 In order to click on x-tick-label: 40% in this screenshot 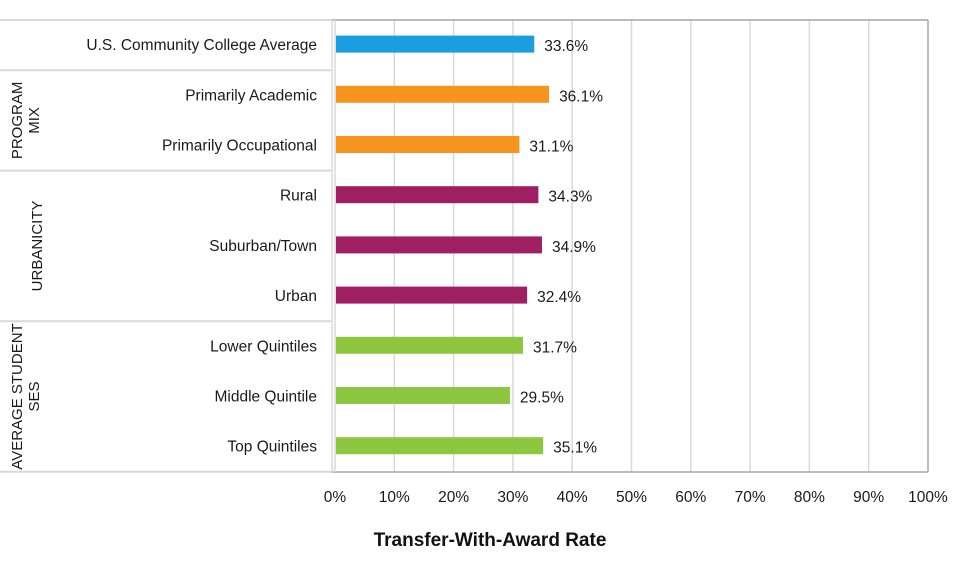, I will do `click(572, 497)`.